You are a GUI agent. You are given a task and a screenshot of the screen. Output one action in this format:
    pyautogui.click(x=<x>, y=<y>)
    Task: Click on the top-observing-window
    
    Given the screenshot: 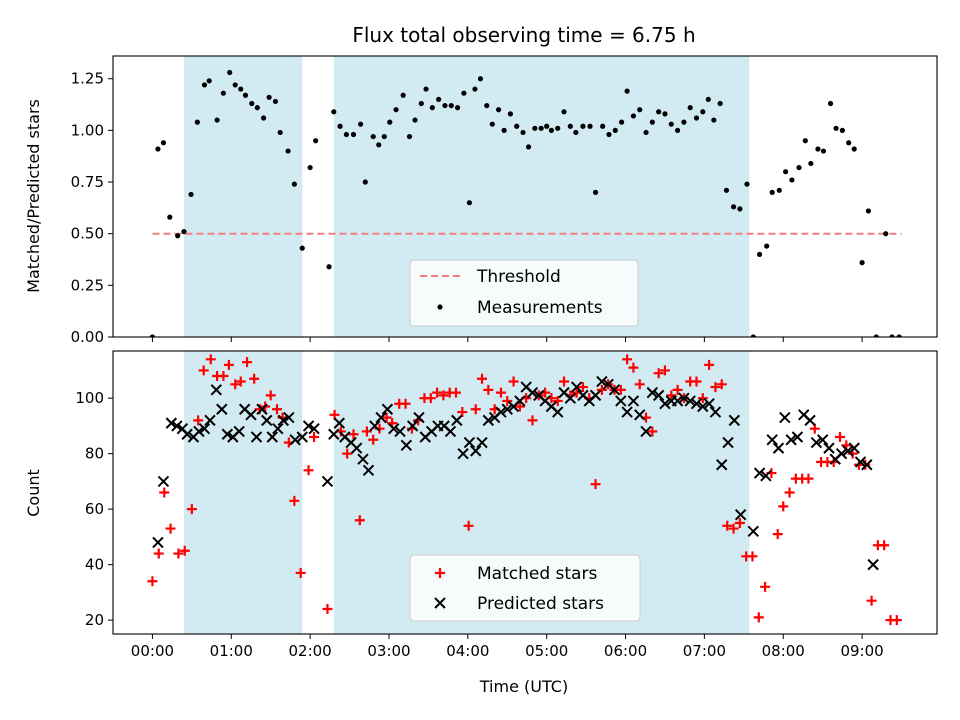 What is the action you would take?
    pyautogui.click(x=243, y=196)
    